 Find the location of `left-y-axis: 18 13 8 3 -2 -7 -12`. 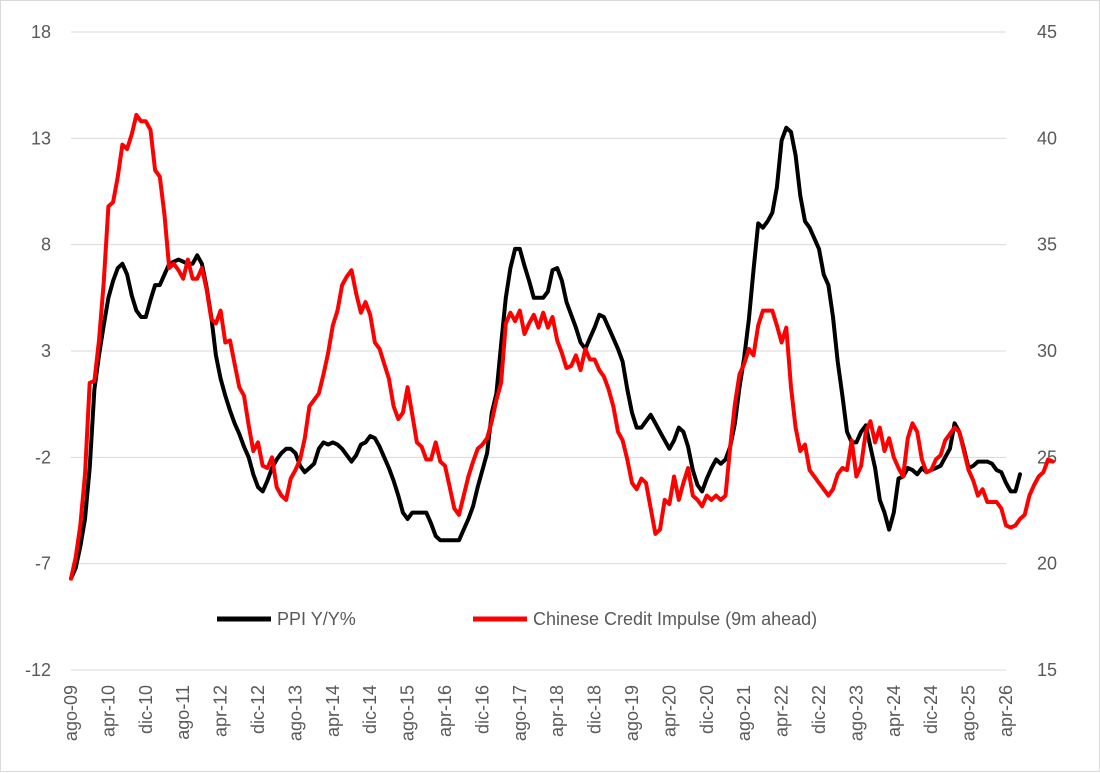

left-y-axis: 18 13 8 3 -2 -7 -12 is located at coordinates (38, 351).